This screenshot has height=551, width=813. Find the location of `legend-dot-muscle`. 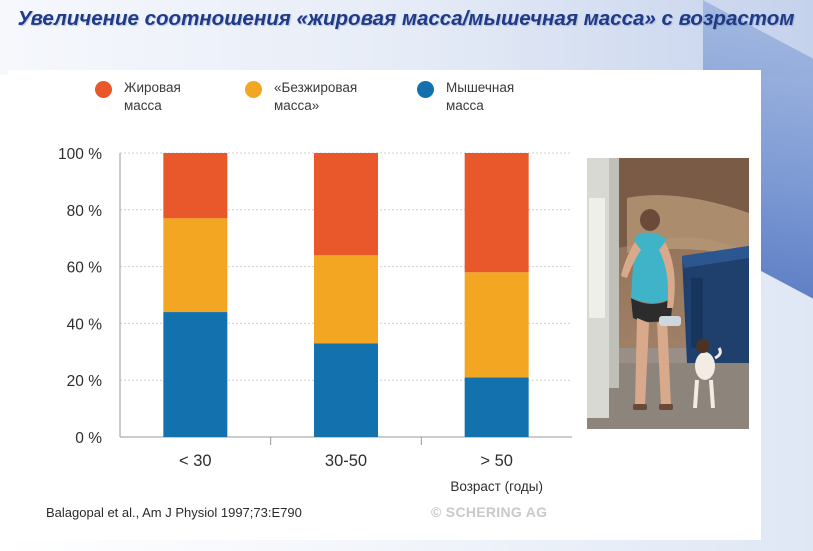

legend-dot-muscle is located at coordinates (425, 89).